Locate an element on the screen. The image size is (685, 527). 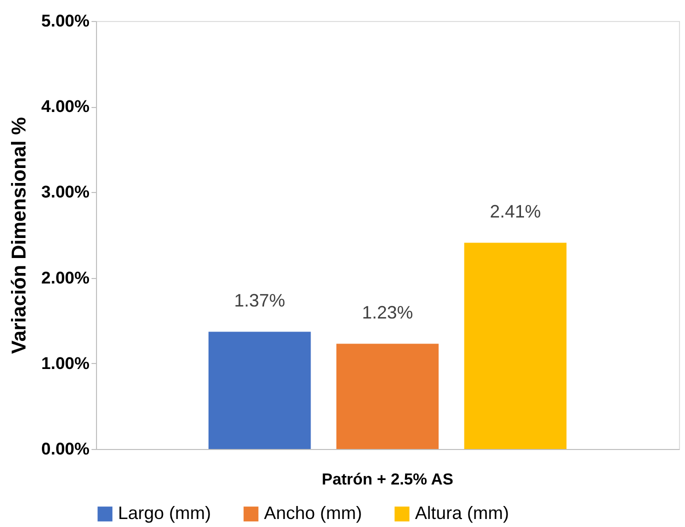
legend-label: Ancho (mm) is located at coordinates (313, 513).